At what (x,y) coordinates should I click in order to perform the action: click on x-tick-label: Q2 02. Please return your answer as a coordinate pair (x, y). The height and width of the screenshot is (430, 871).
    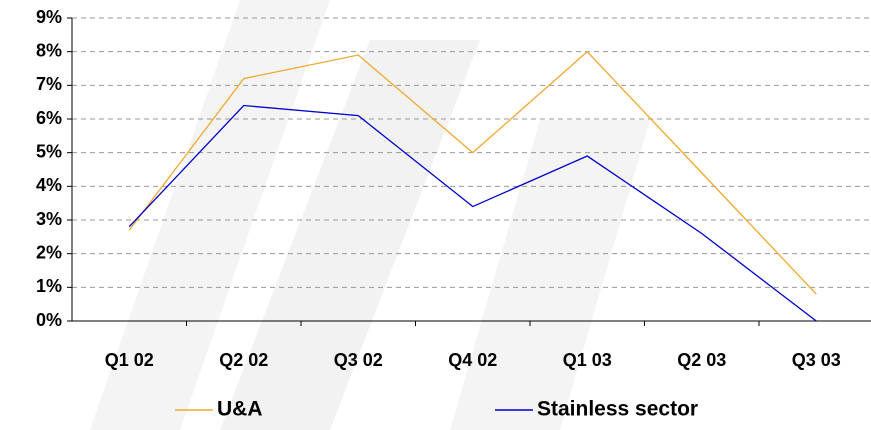
    Looking at the image, I should click on (243, 360).